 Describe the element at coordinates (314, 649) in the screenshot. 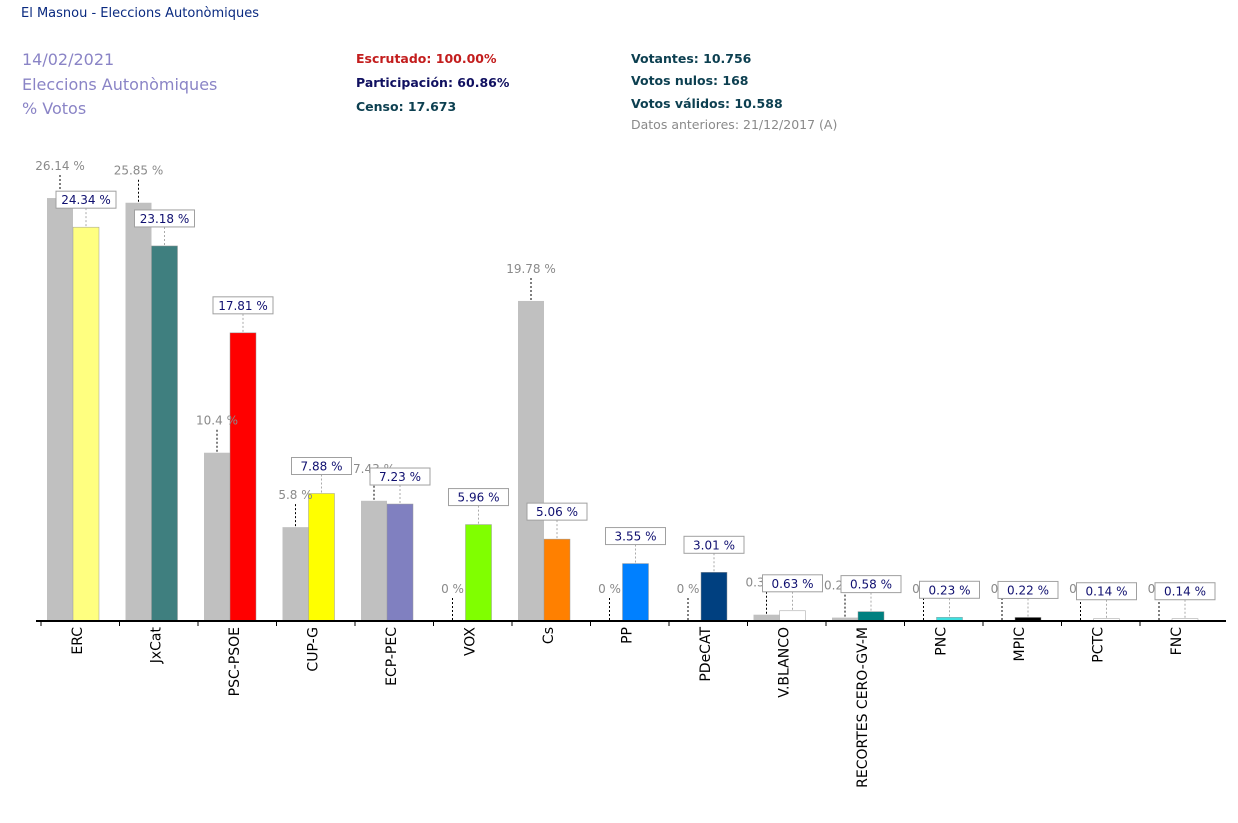

I see `category-label-cup-g: CUP-G` at that location.